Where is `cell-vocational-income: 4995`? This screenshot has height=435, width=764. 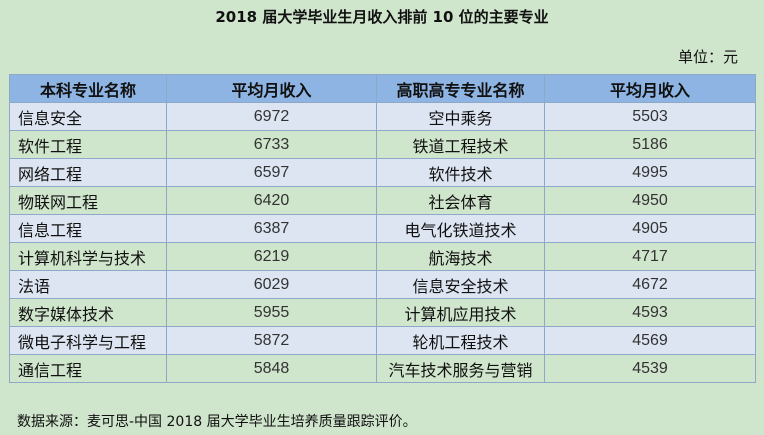
cell-vocational-income: 4995 is located at coordinates (650, 172).